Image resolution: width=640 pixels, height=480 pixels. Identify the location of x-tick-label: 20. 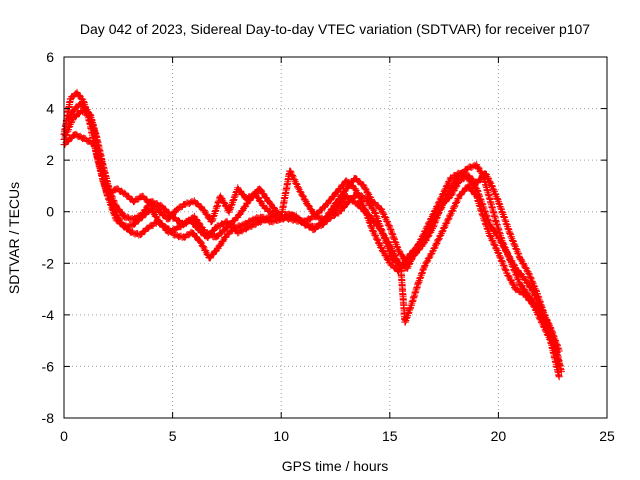
(499, 436).